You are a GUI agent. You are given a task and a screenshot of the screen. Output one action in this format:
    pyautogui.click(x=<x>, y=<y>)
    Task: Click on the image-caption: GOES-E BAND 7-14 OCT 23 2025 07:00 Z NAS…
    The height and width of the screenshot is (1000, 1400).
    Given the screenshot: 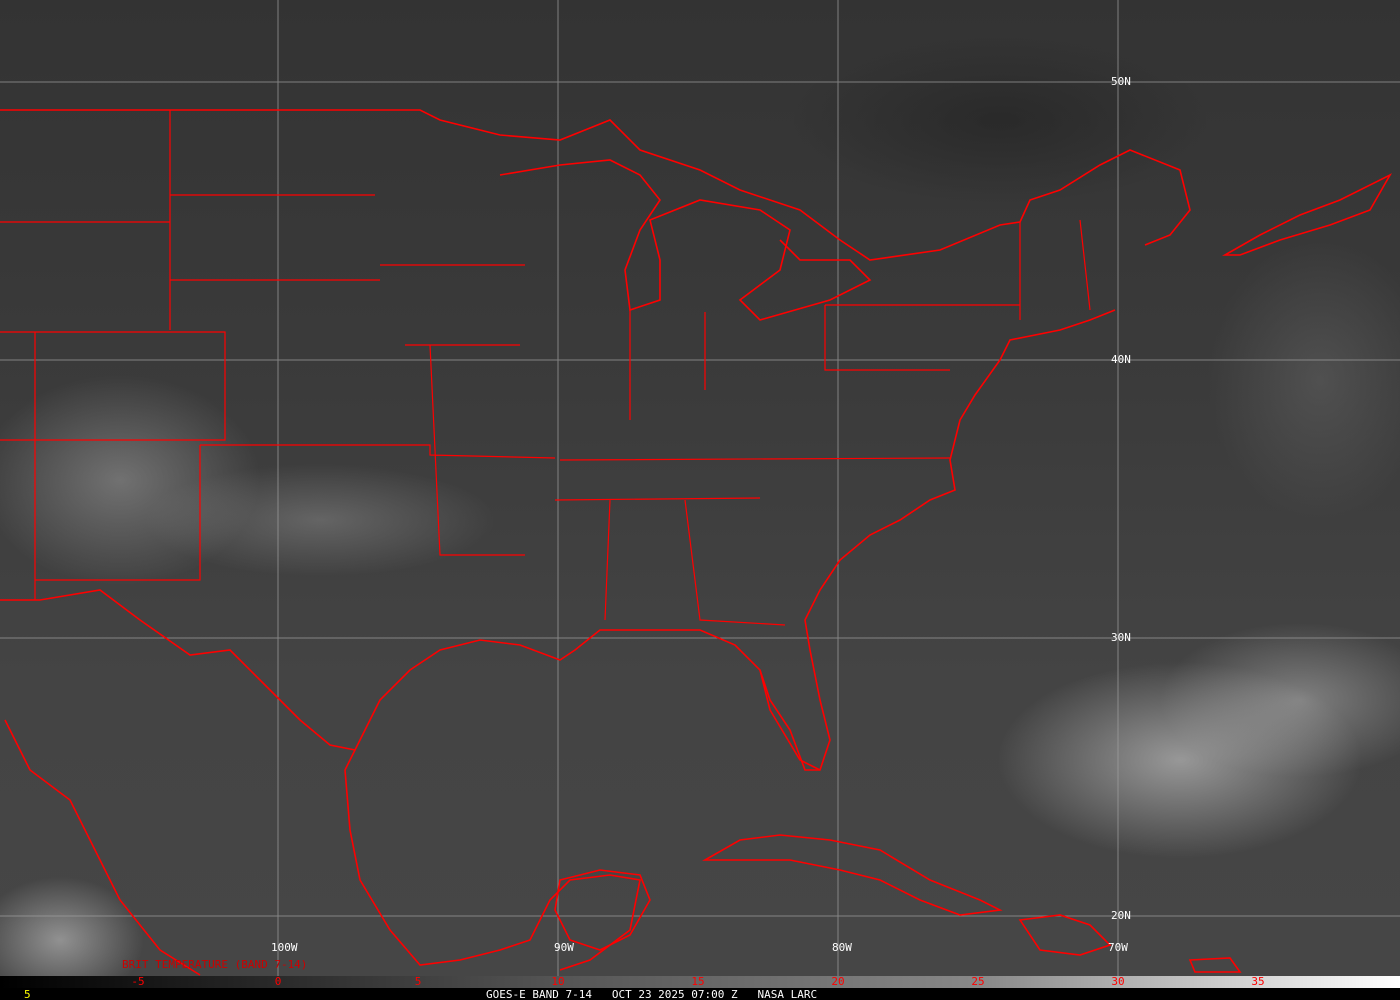 What is the action you would take?
    pyautogui.click(x=652, y=994)
    